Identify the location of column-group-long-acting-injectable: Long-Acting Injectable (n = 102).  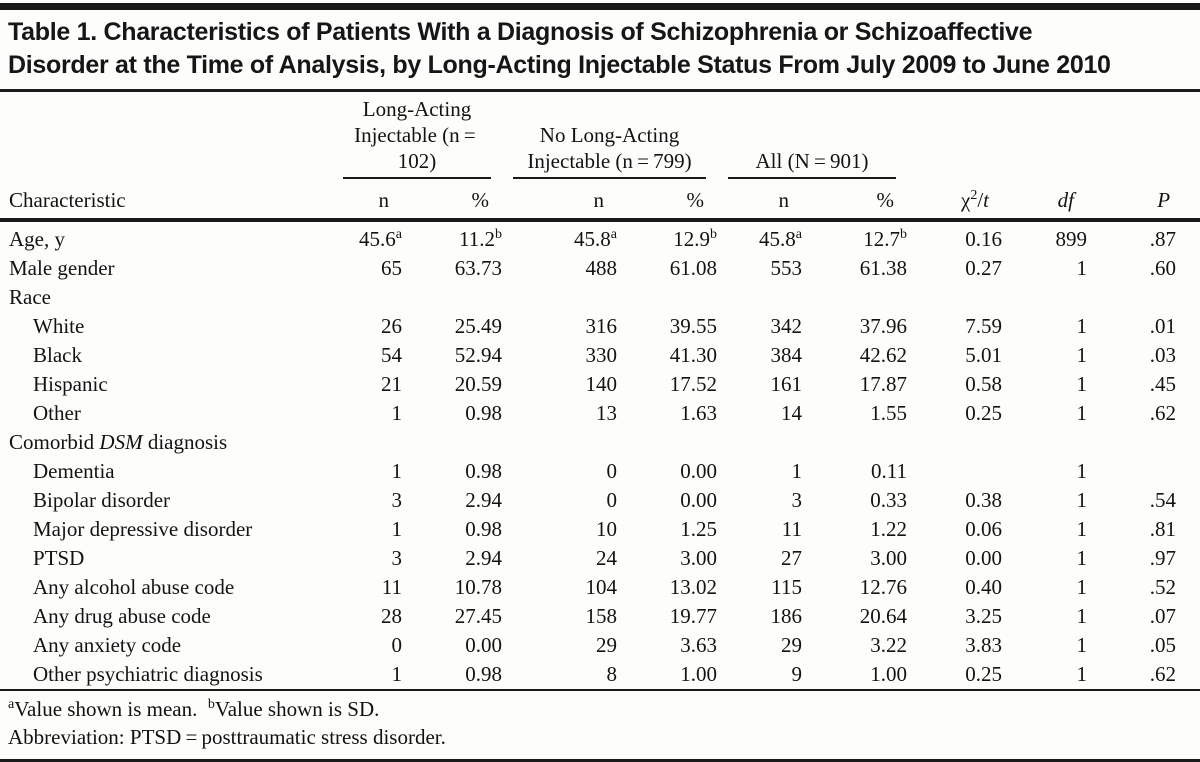
(420, 135).